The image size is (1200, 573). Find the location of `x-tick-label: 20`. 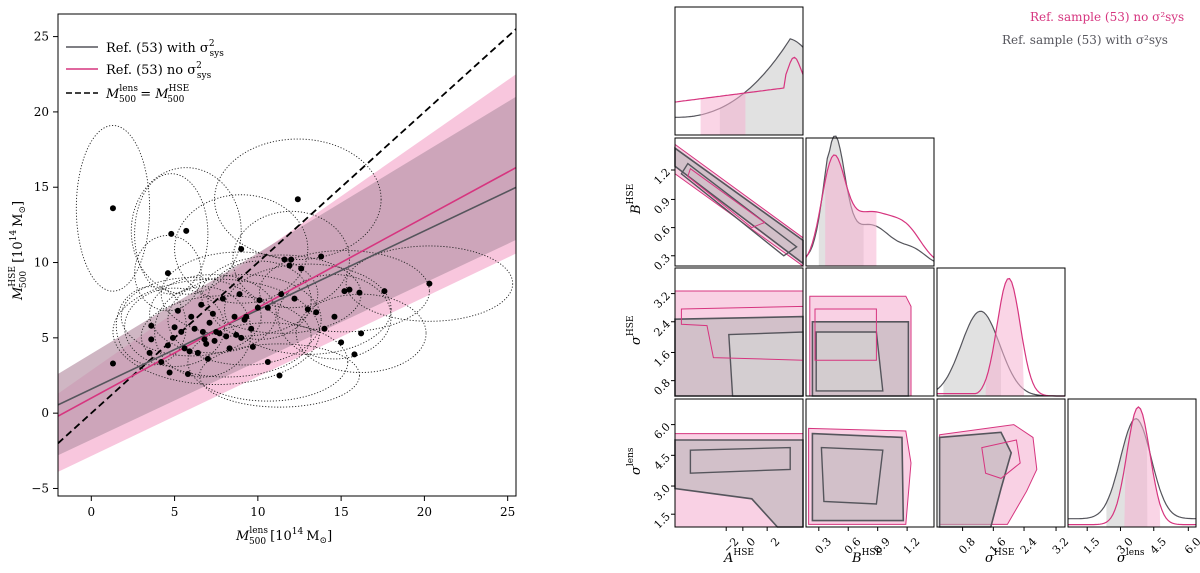

x-tick-label: 20 is located at coordinates (424, 512).